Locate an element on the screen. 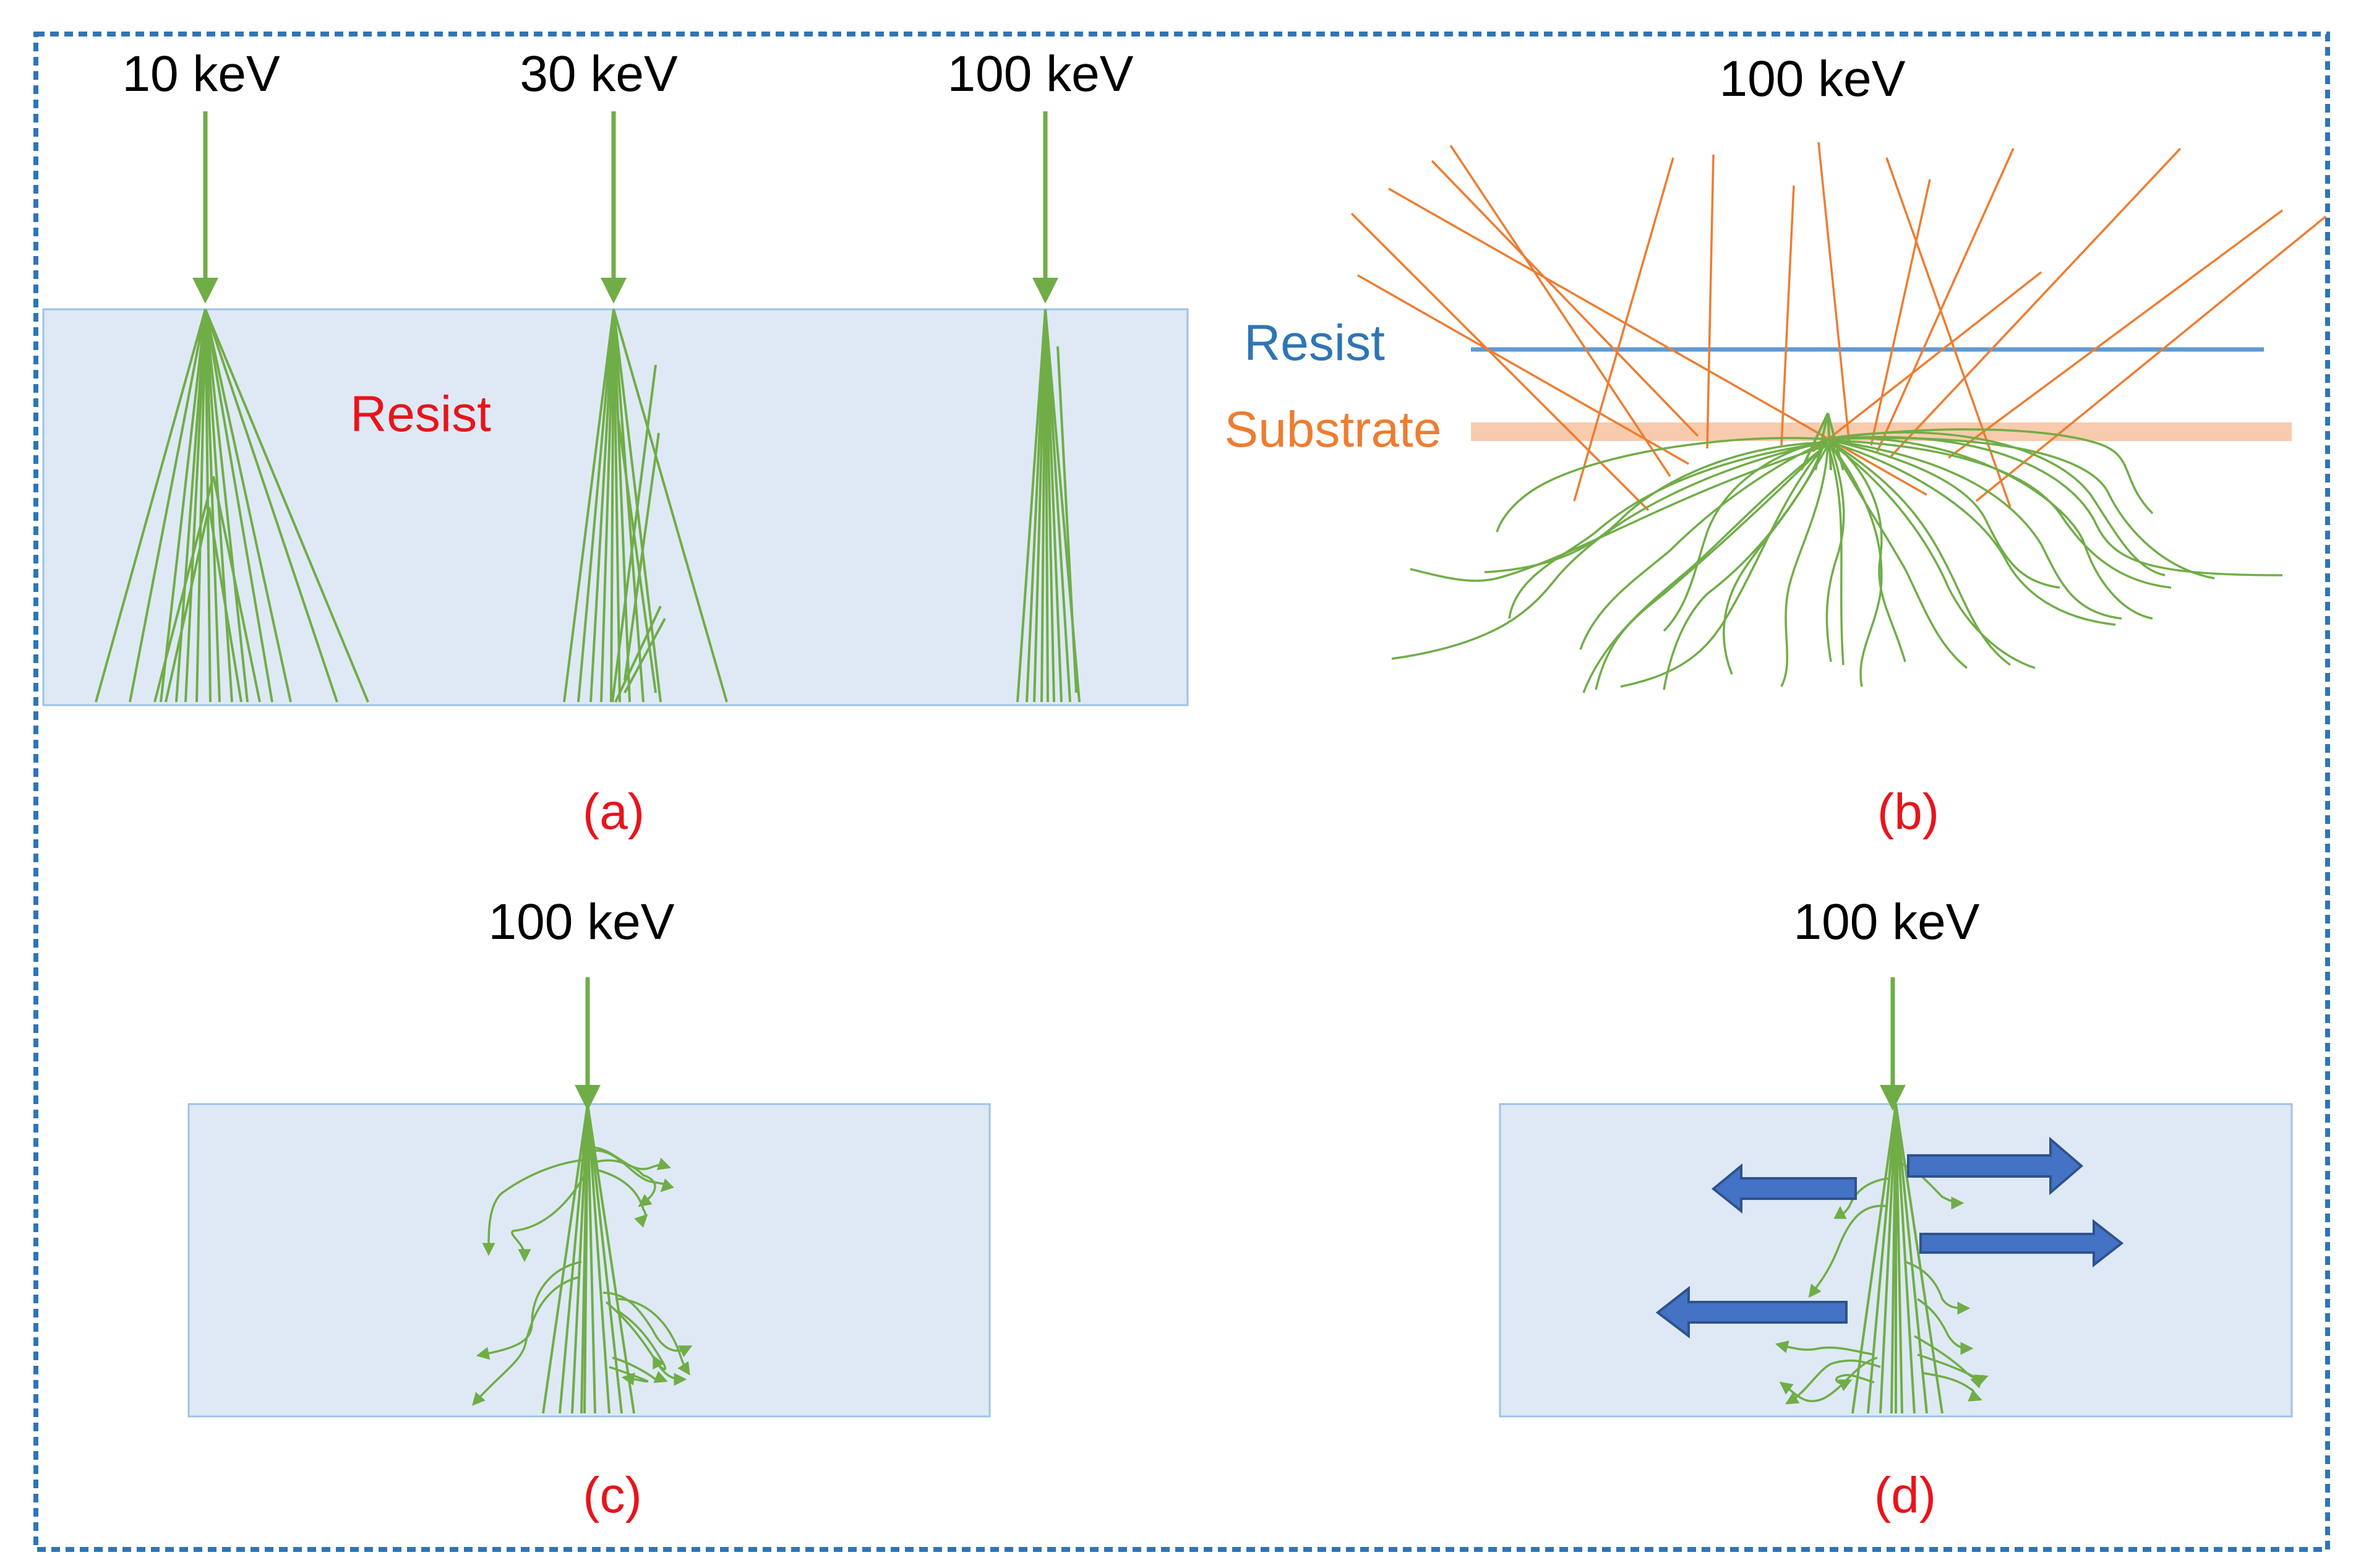 The height and width of the screenshot is (1568, 2361). trajectories-10kev is located at coordinates (232, 506).